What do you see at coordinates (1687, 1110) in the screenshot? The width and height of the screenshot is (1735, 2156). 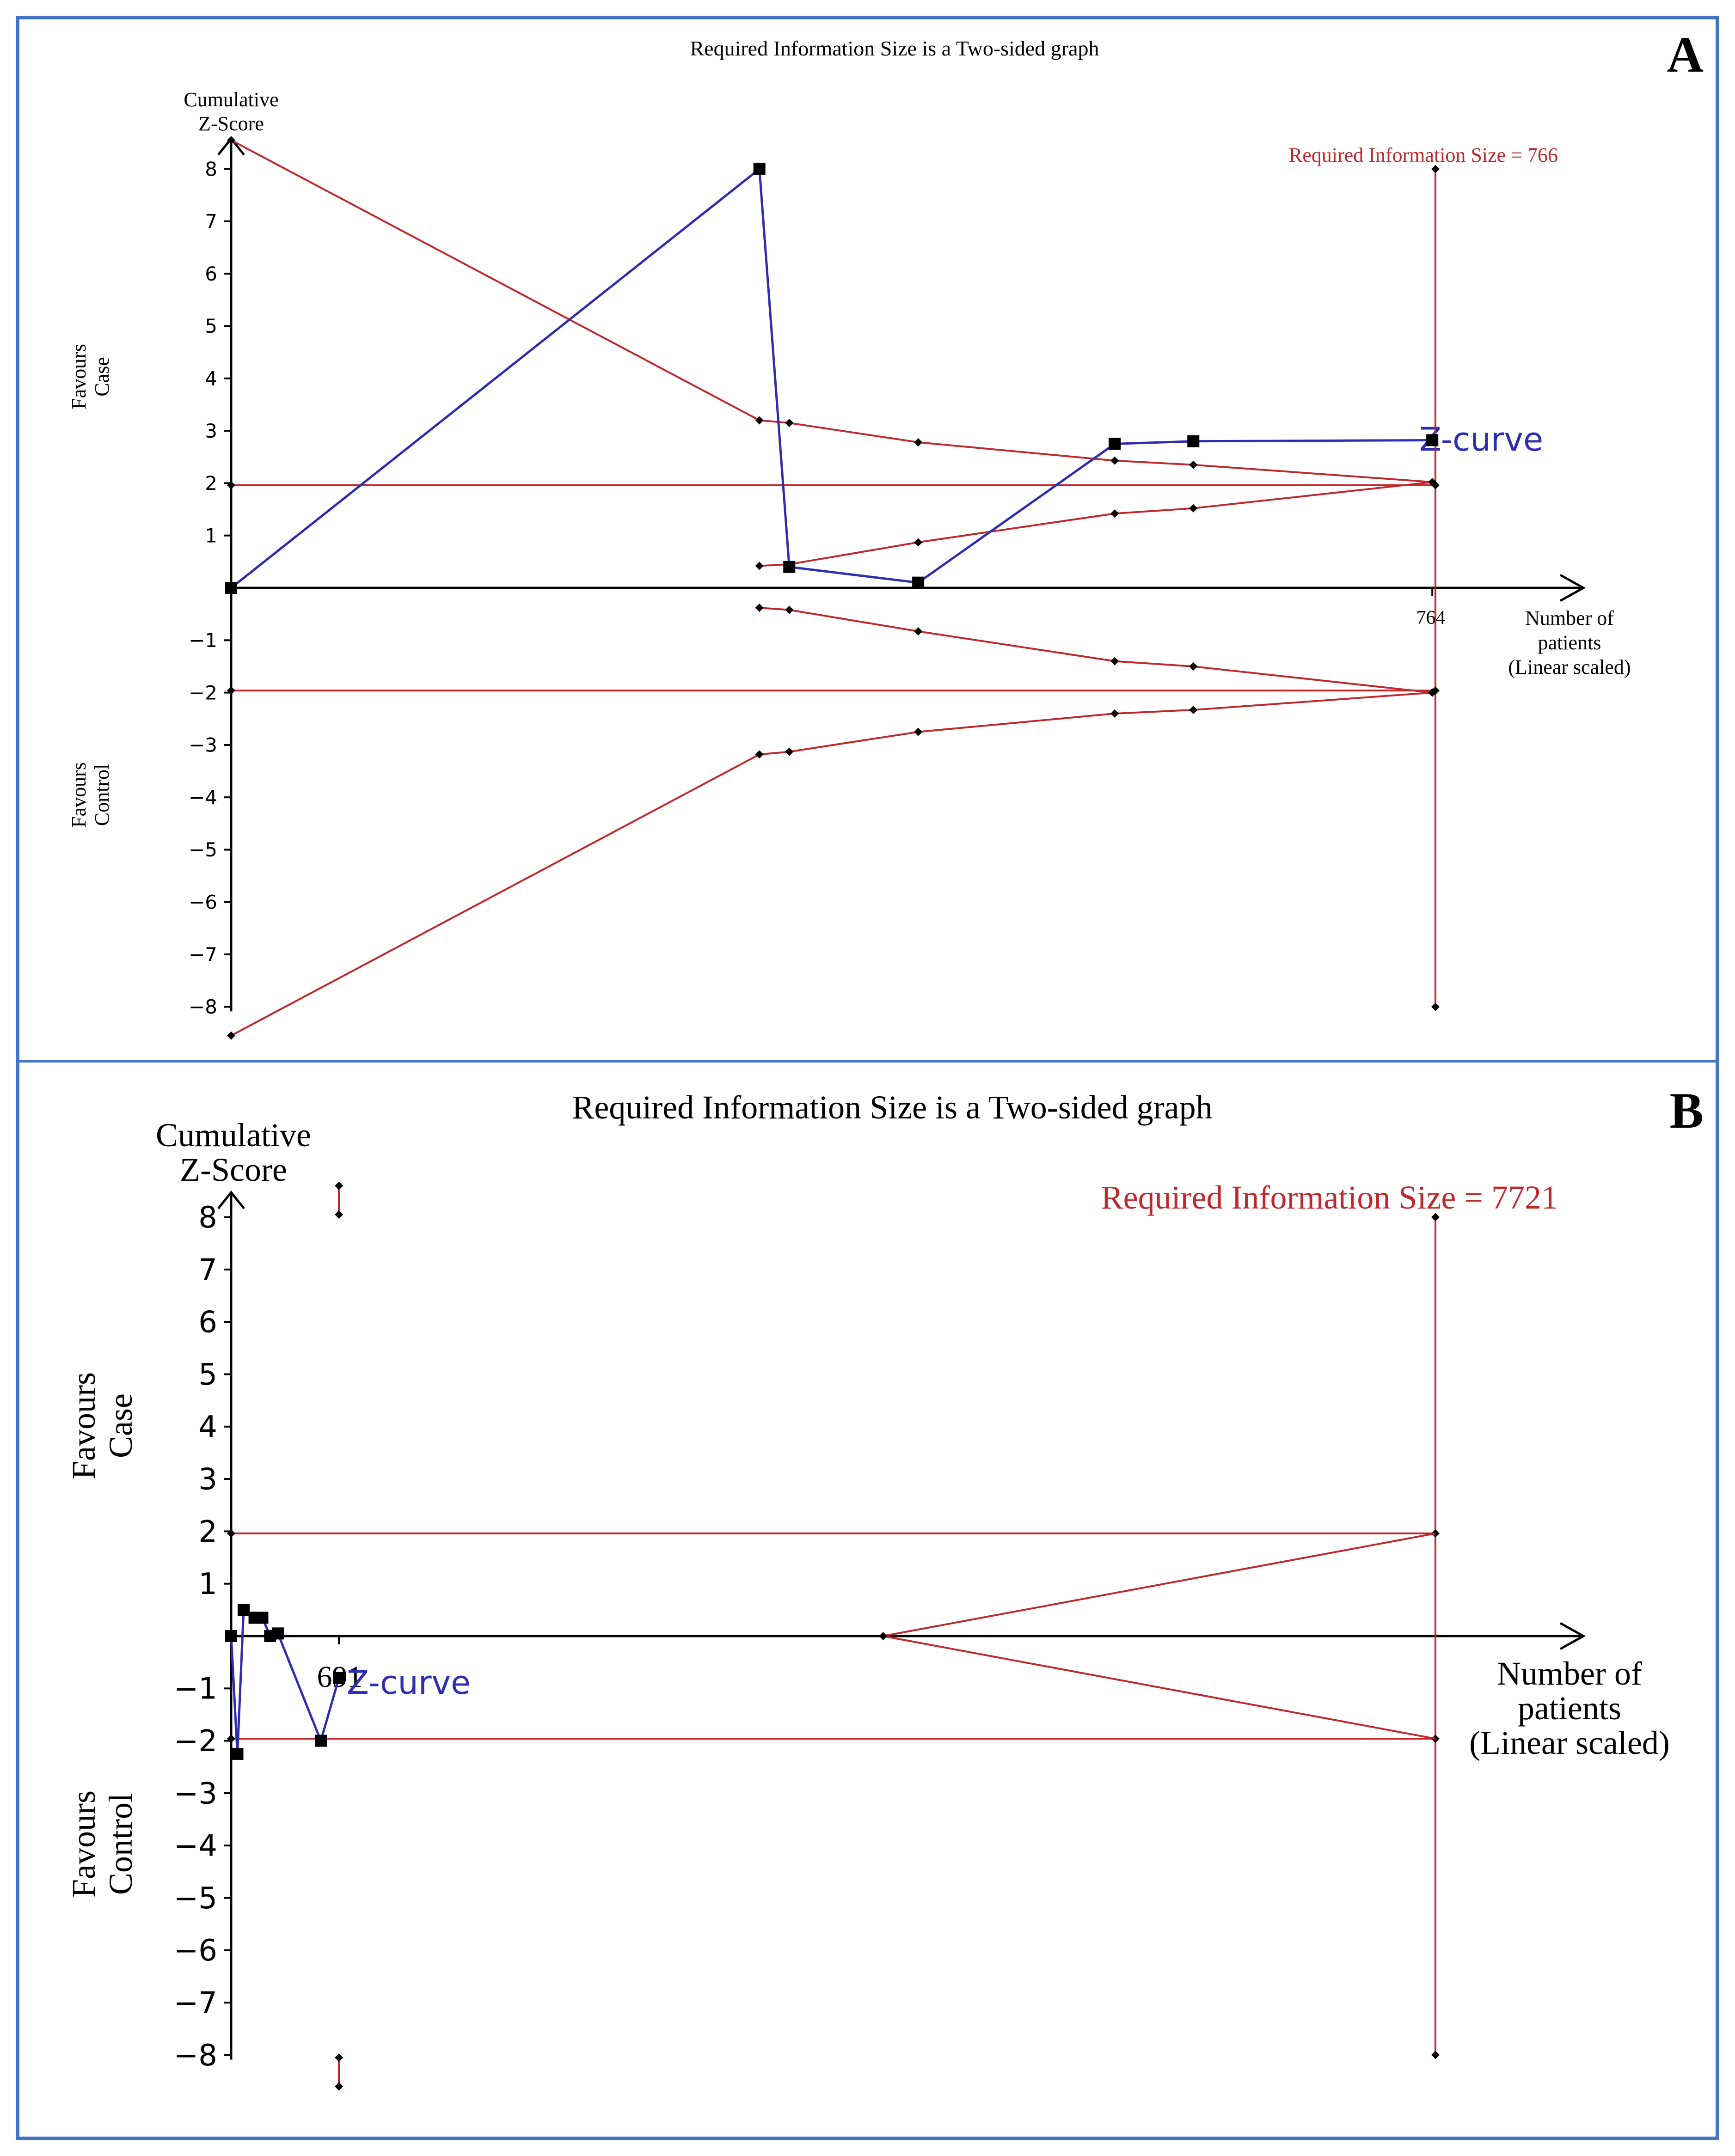 I see `panel-label: B` at bounding box center [1687, 1110].